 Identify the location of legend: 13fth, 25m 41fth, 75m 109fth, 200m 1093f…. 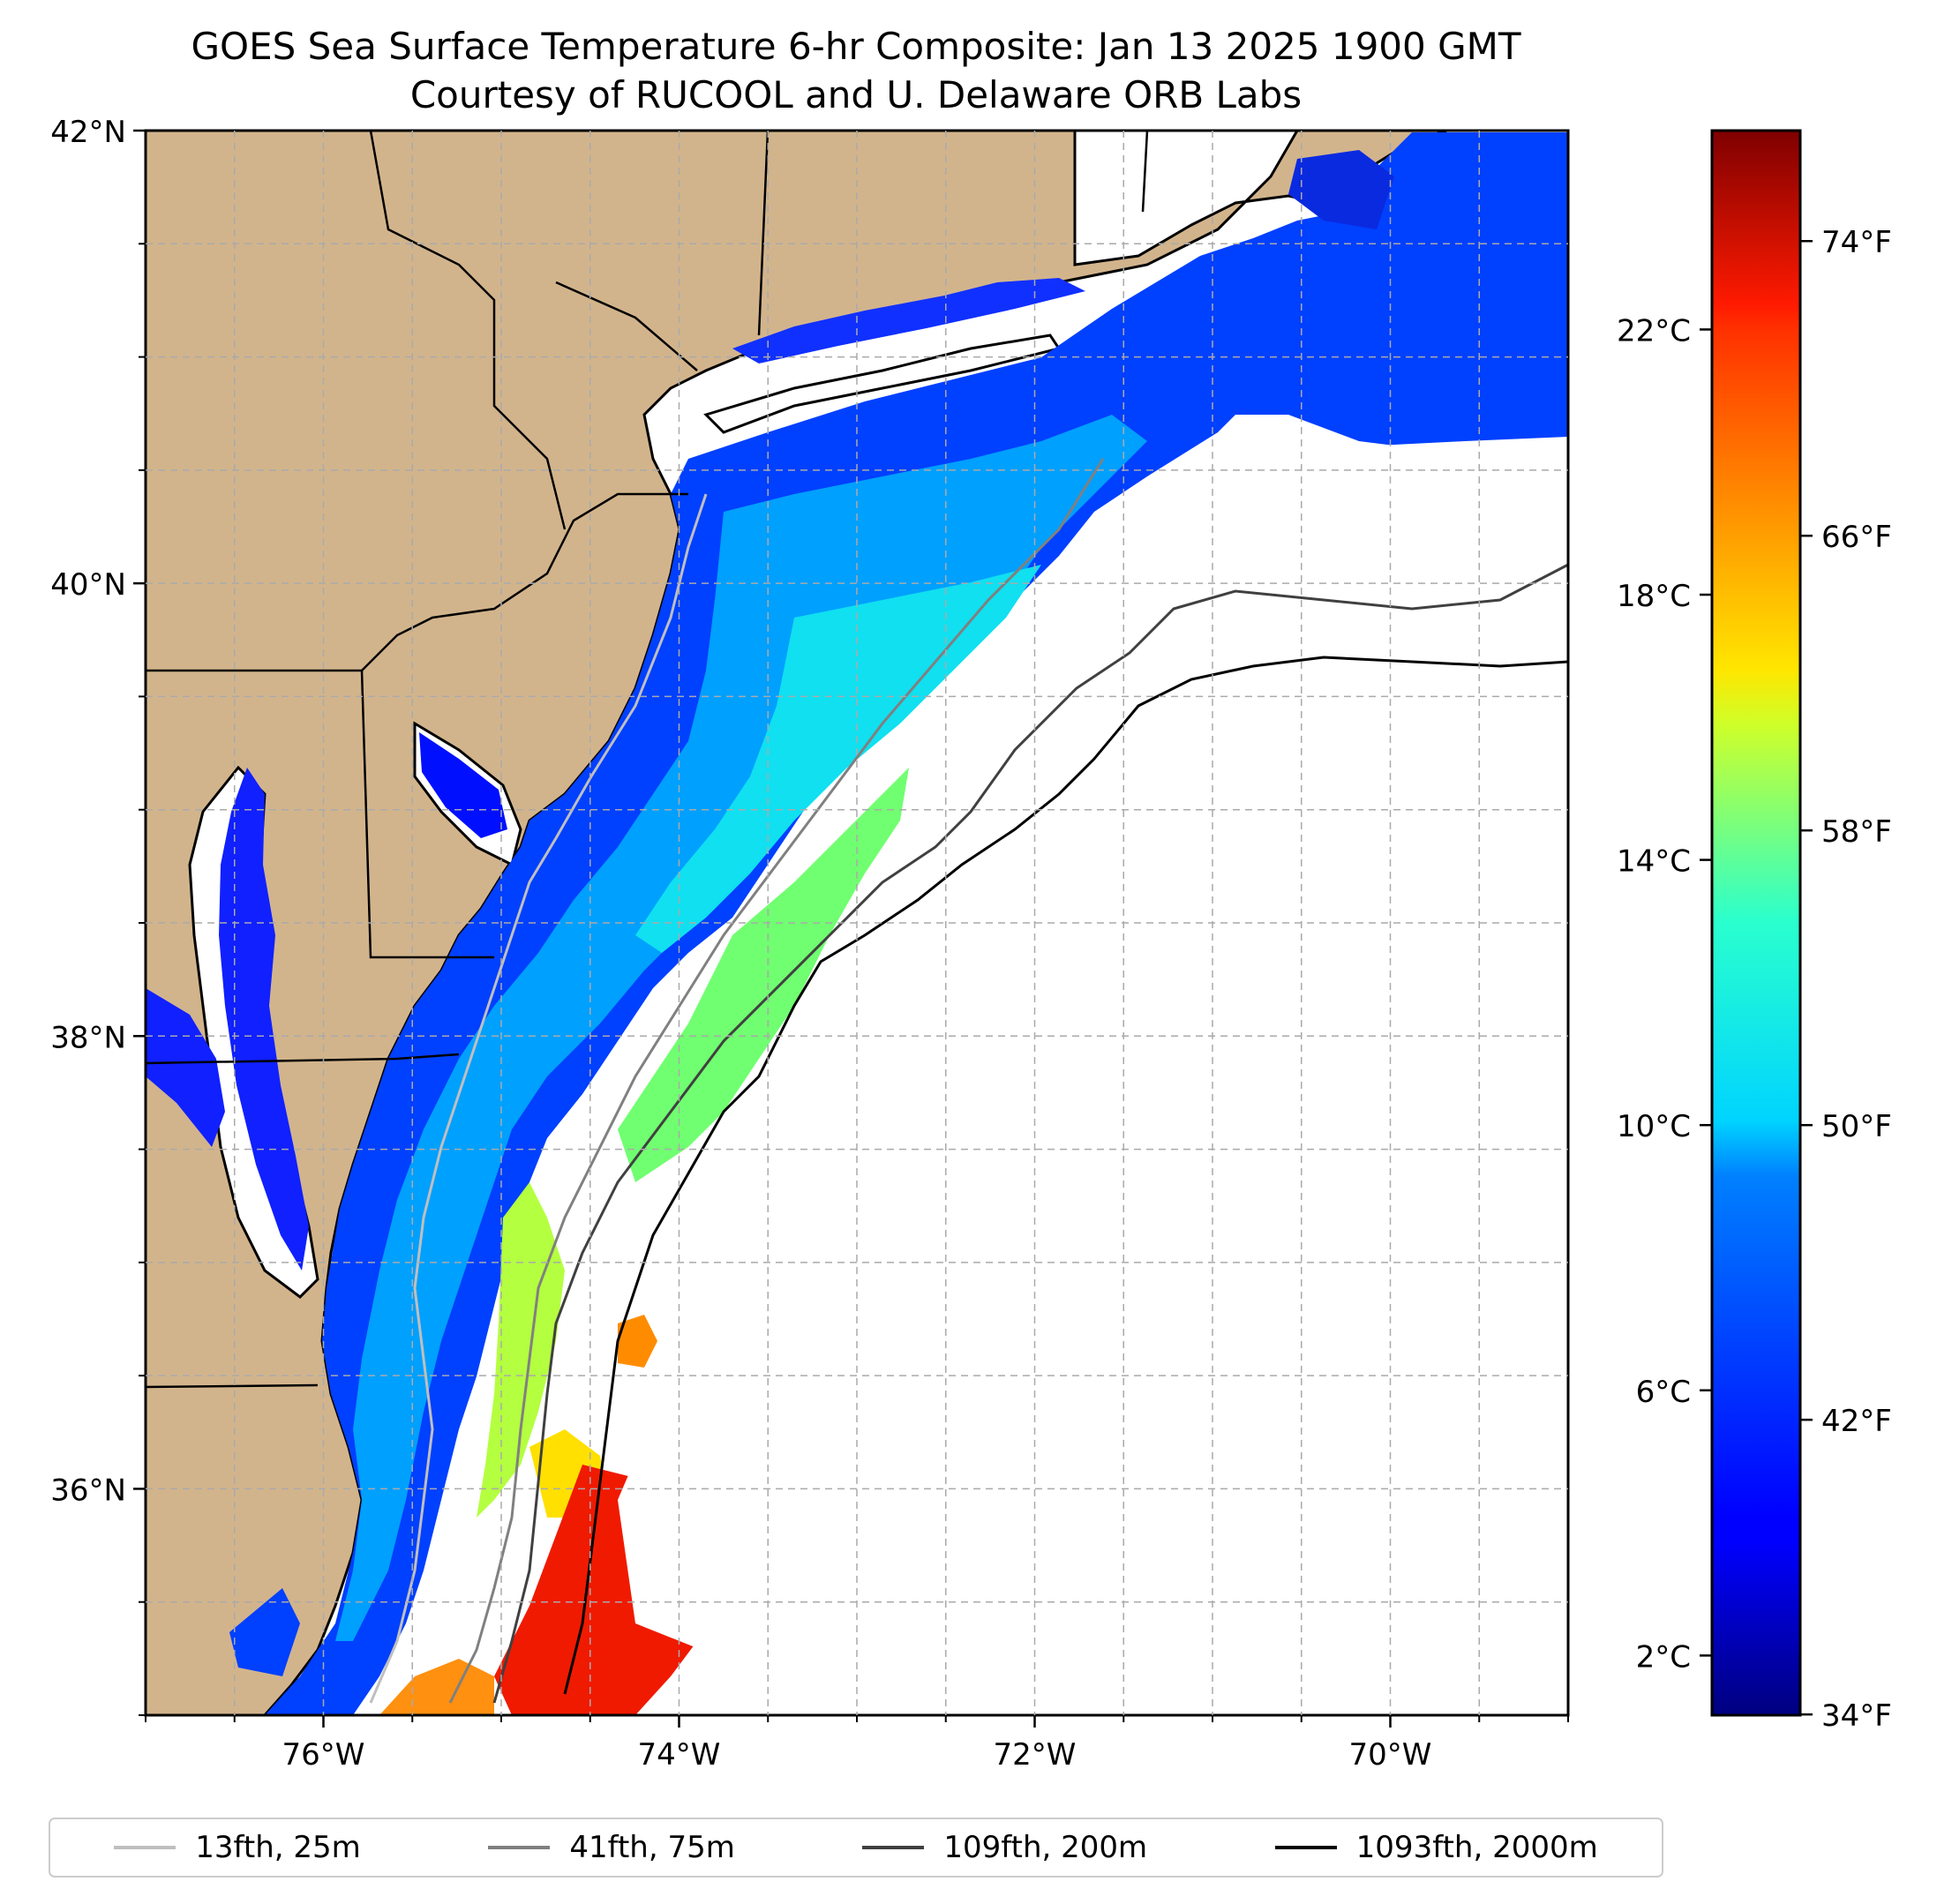
(856, 1848).